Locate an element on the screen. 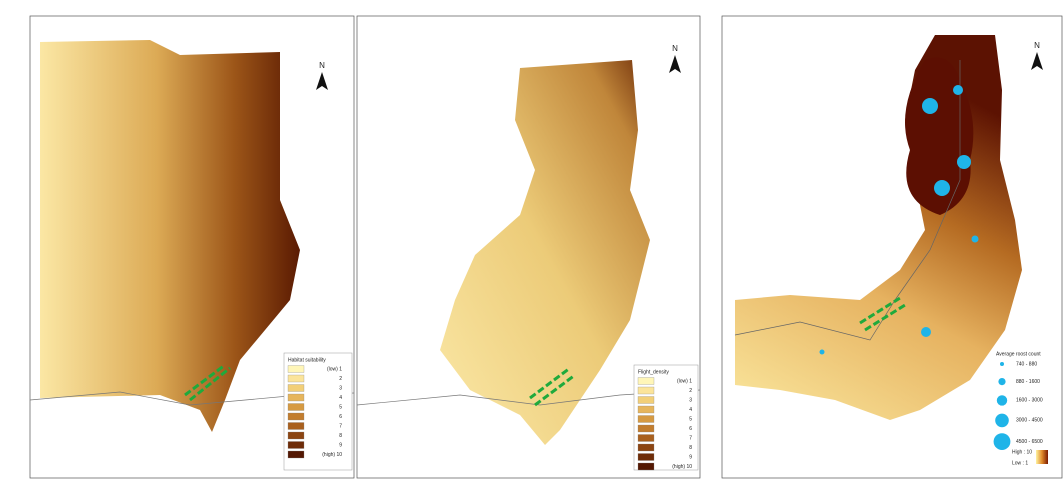 This screenshot has height=479, width=1063. legend-label: 880 - 1600 is located at coordinates (1028, 382).